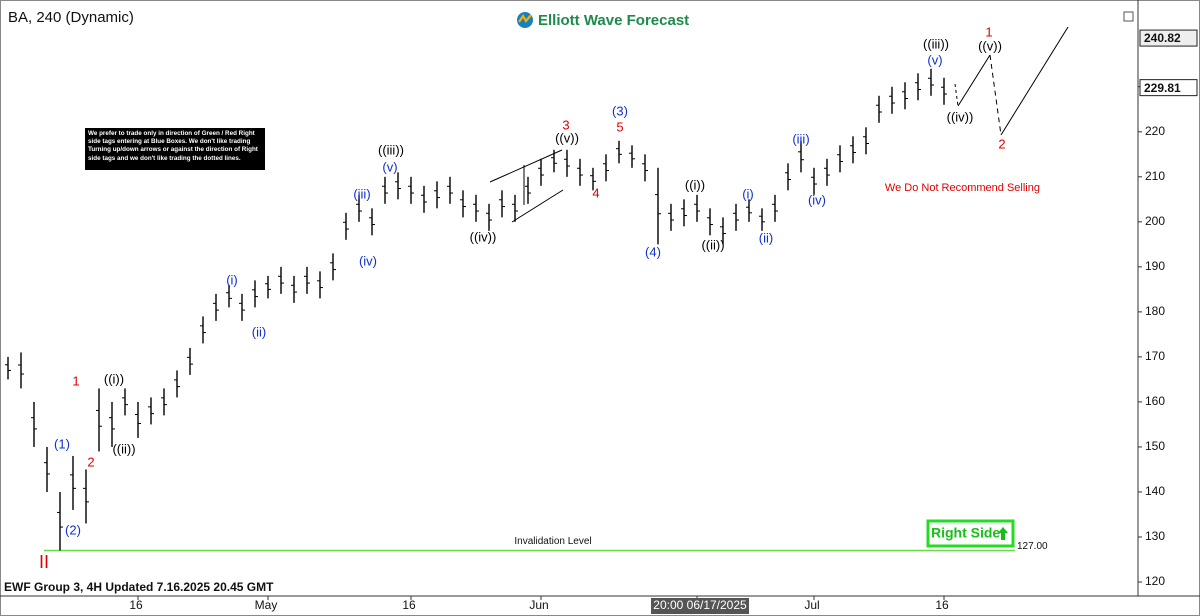  I want to click on wave-label: (1), so click(62, 443).